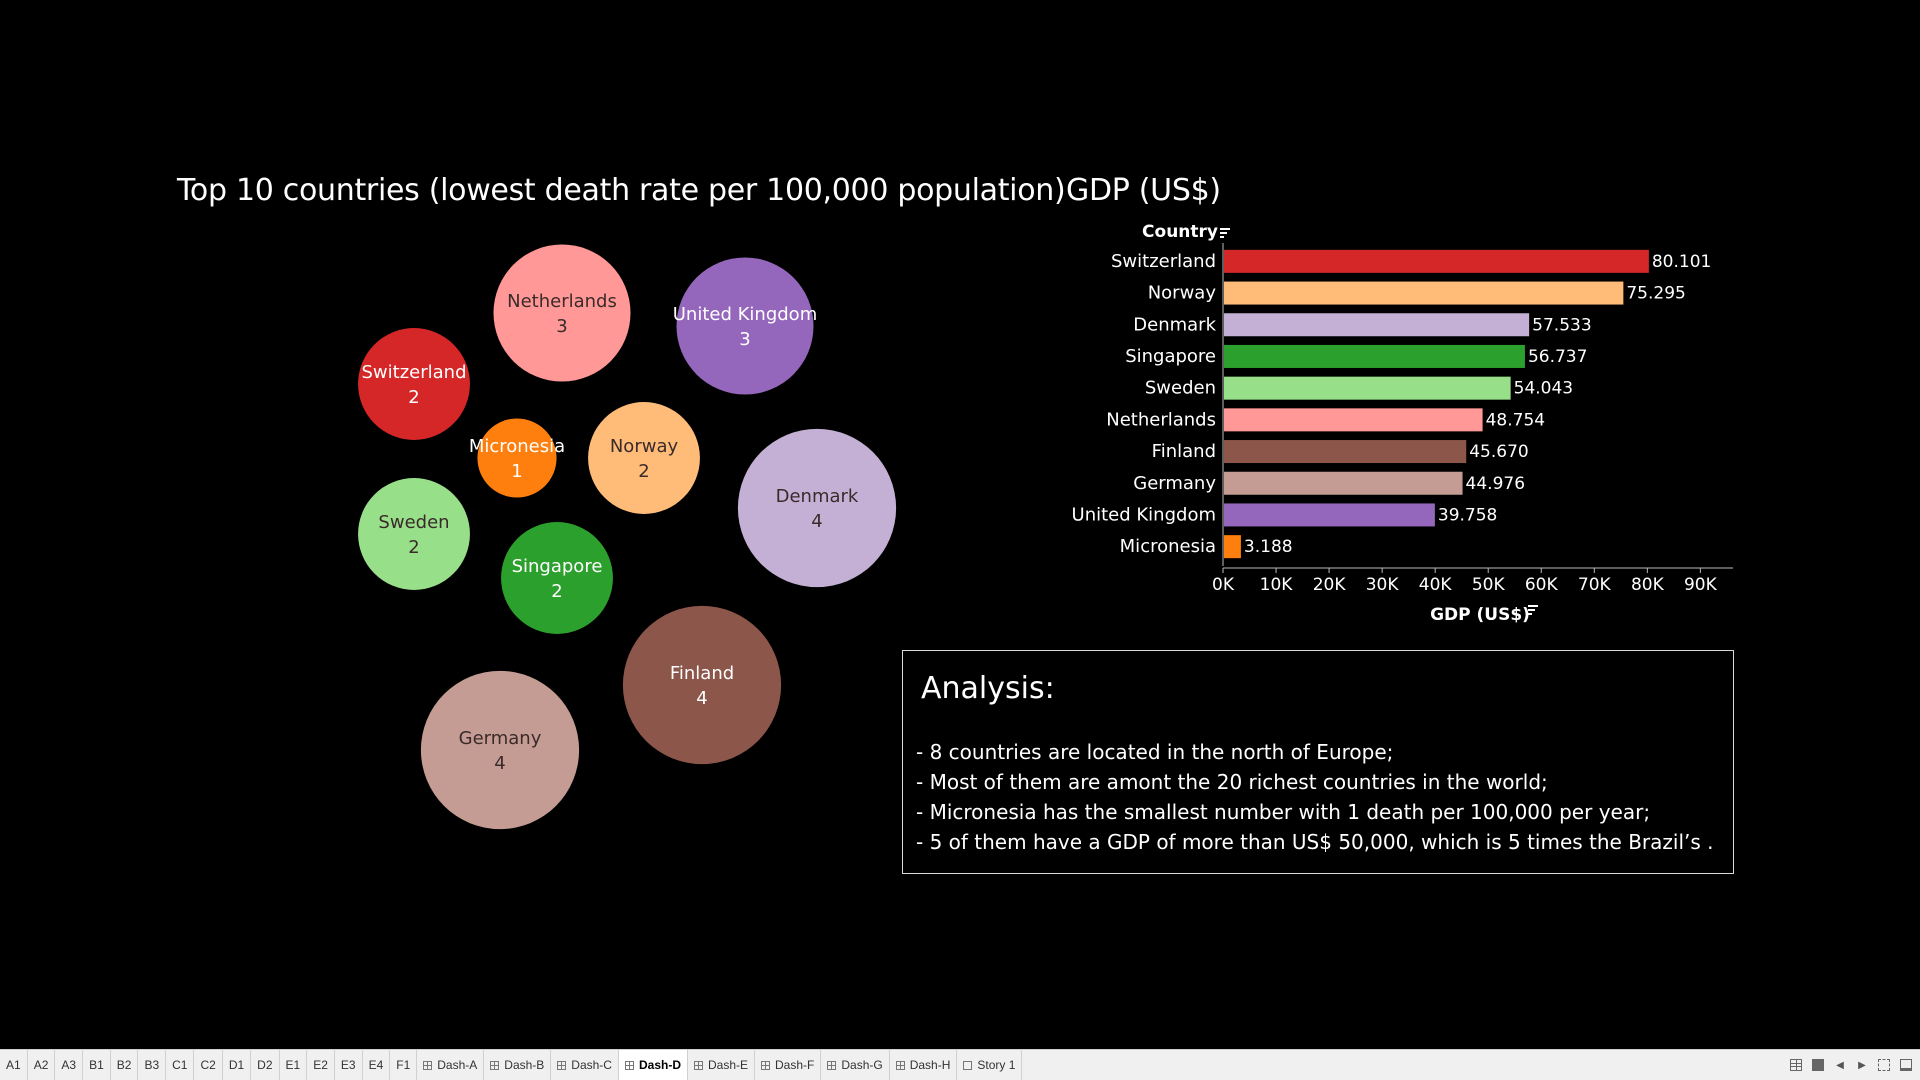  Describe the element at coordinates (1796, 1065) in the screenshot. I see `show-sheet-sorter-icon` at that location.